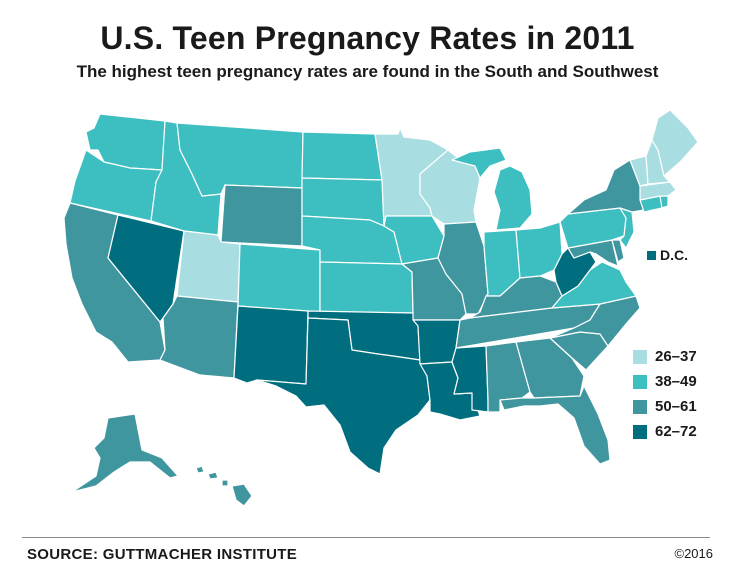  I want to click on legend-item-50-61: 50–61, so click(665, 406).